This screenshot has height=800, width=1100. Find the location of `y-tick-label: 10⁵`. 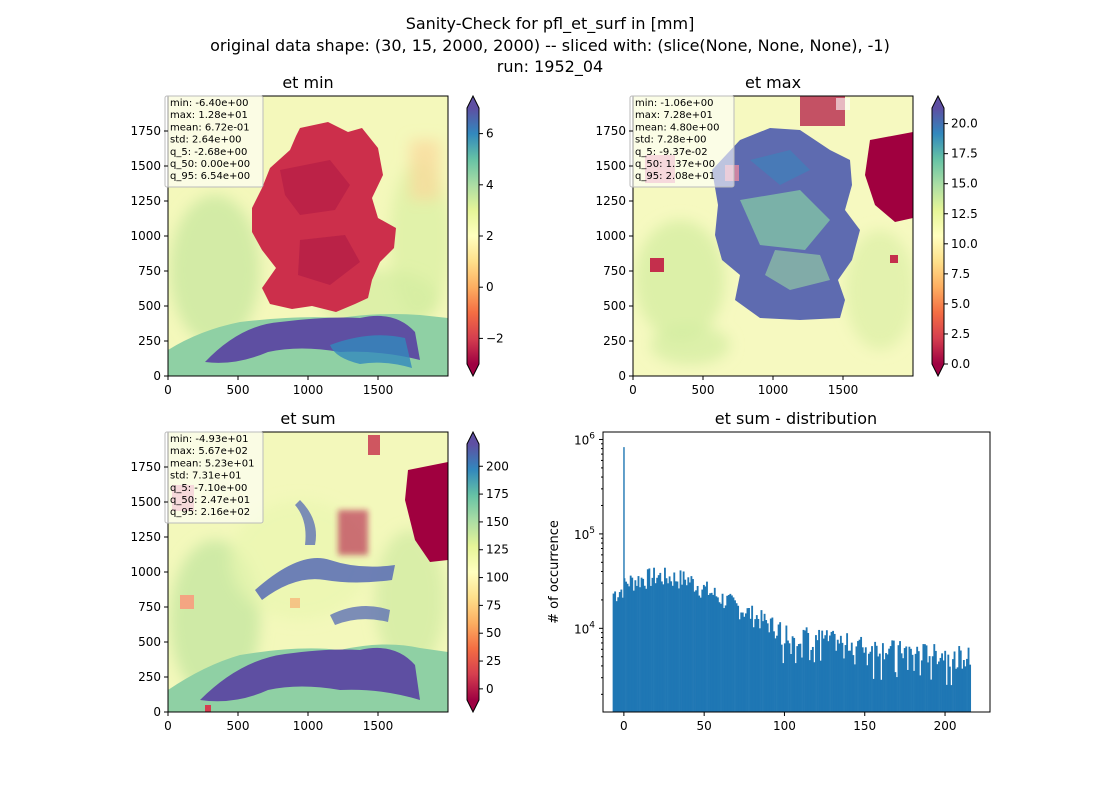

y-tick-label: 10⁵ is located at coordinates (584, 534).